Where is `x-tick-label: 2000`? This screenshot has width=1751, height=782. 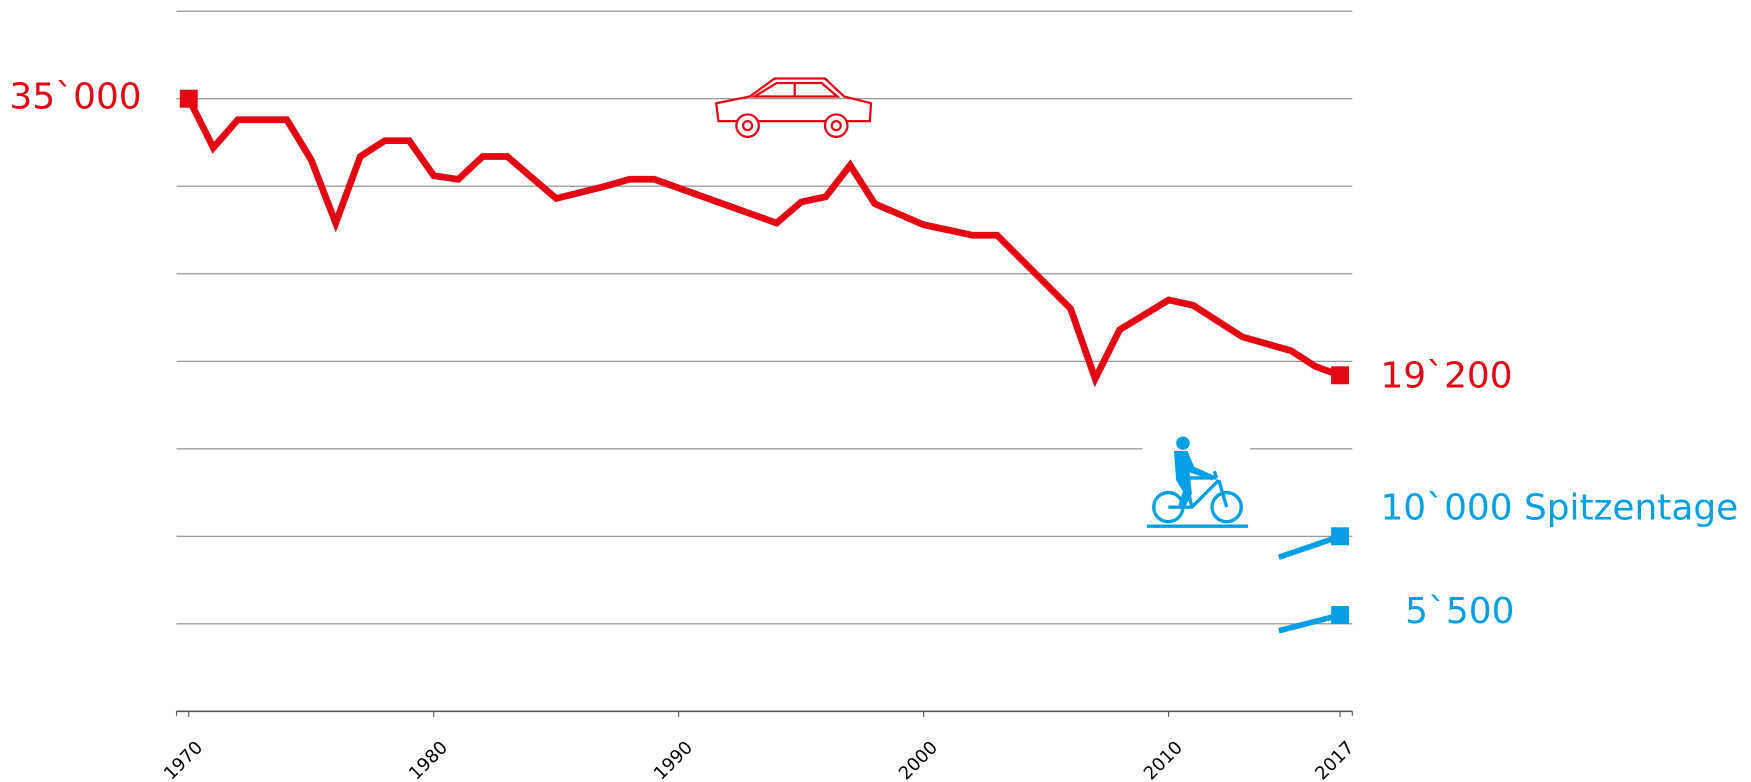 x-tick-label: 2000 is located at coordinates (918, 759).